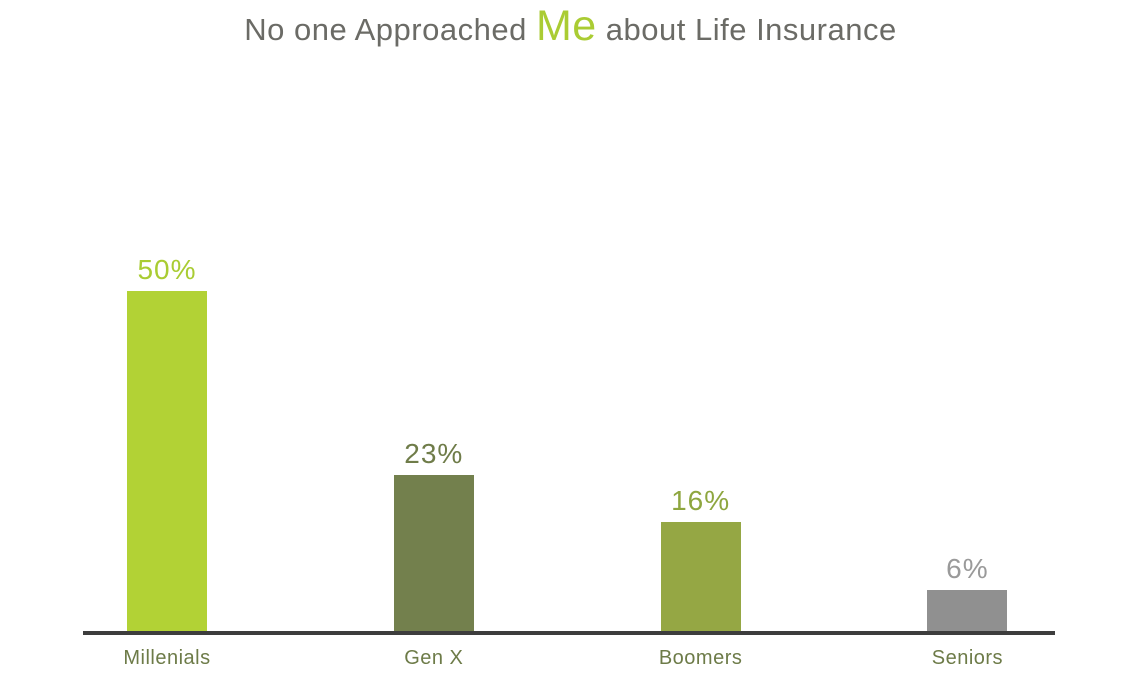 Image resolution: width=1141 pixels, height=700 pixels. I want to click on category-label: Boomers, so click(700, 658).